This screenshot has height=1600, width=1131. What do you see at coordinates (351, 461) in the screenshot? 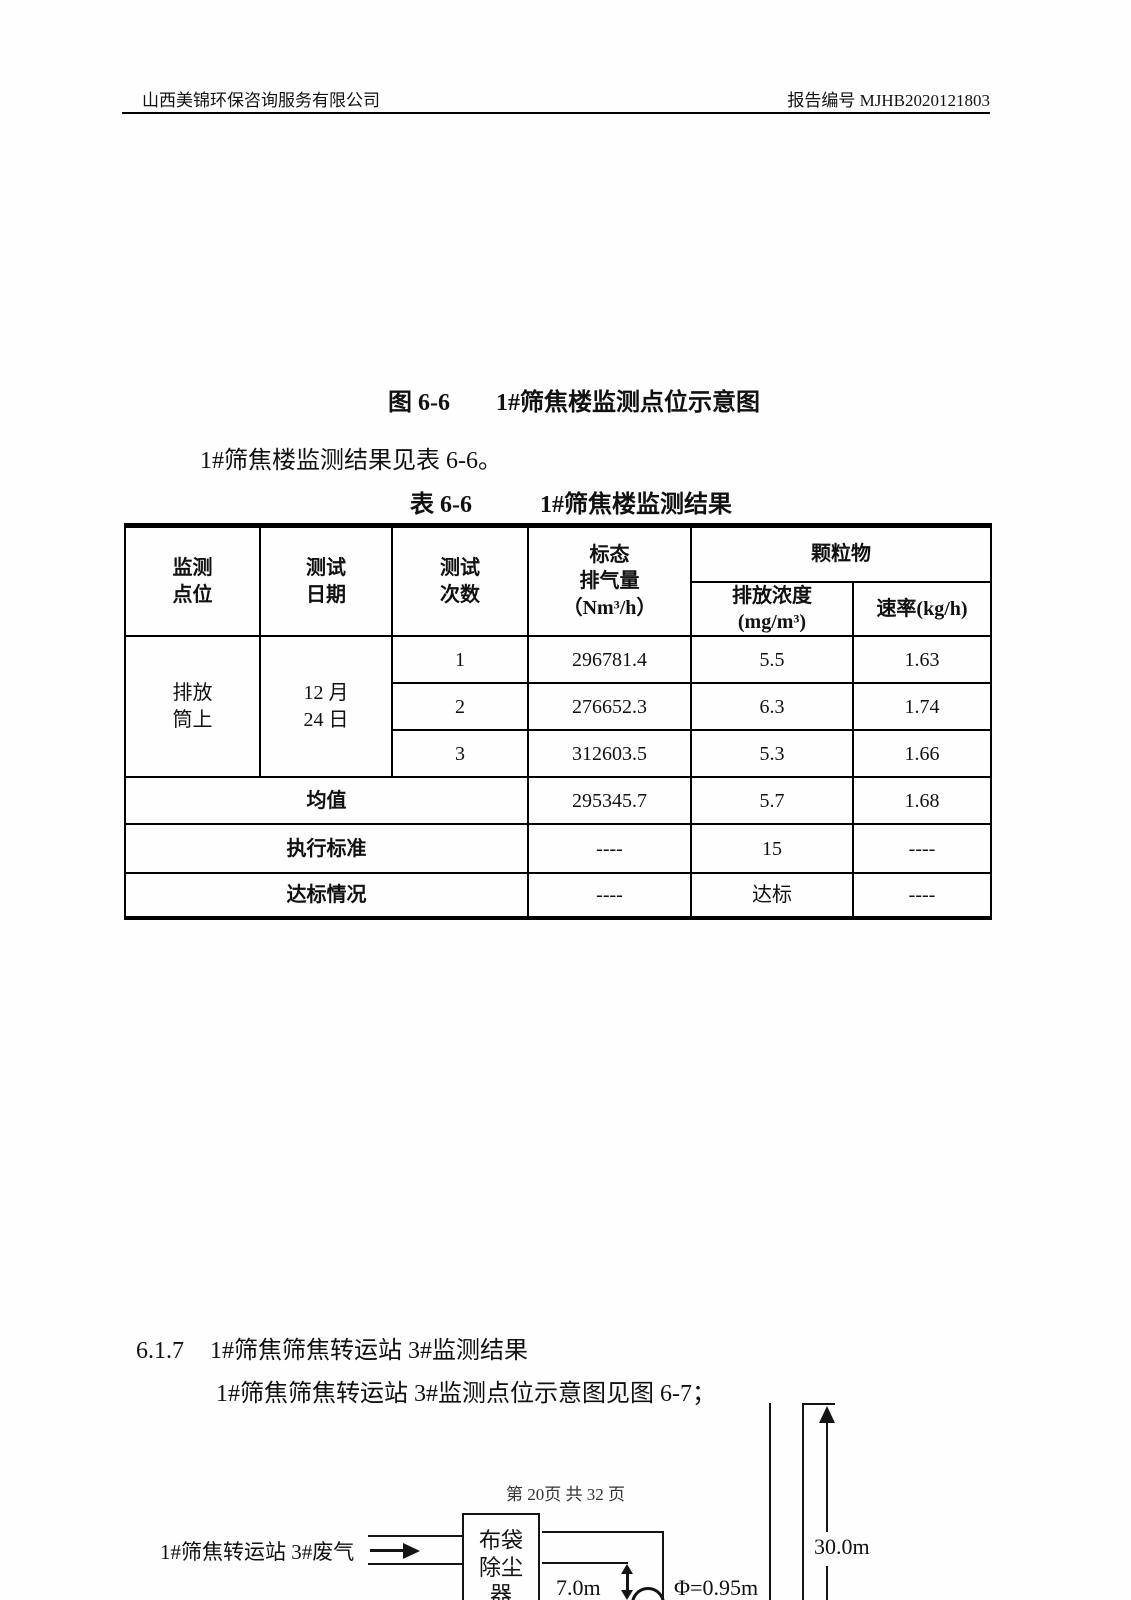
I see `intro-paragraph: 1#筛焦楼监测结果见表 6-6。` at bounding box center [351, 461].